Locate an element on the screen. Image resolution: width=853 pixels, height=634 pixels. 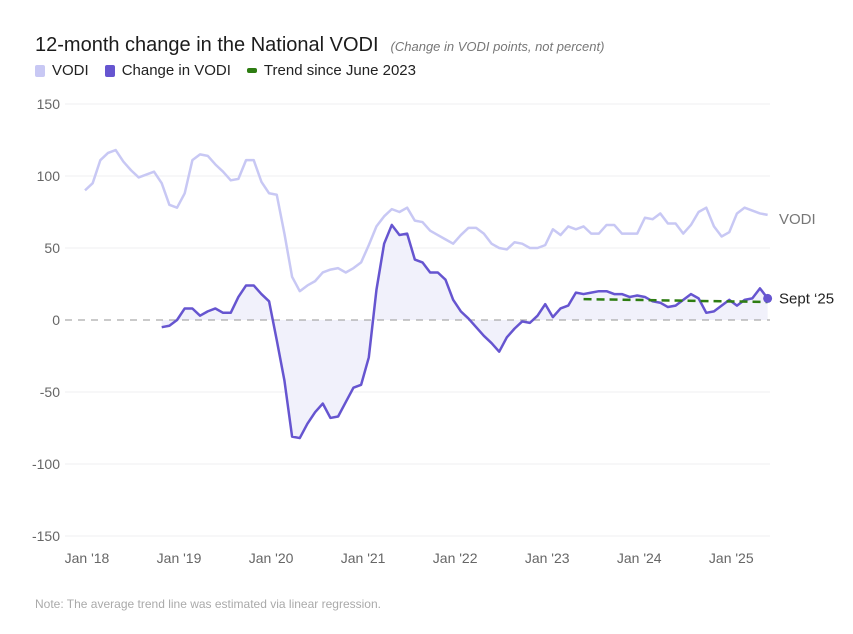
x-tick-label: Jan '24 is located at coordinates (639, 558).